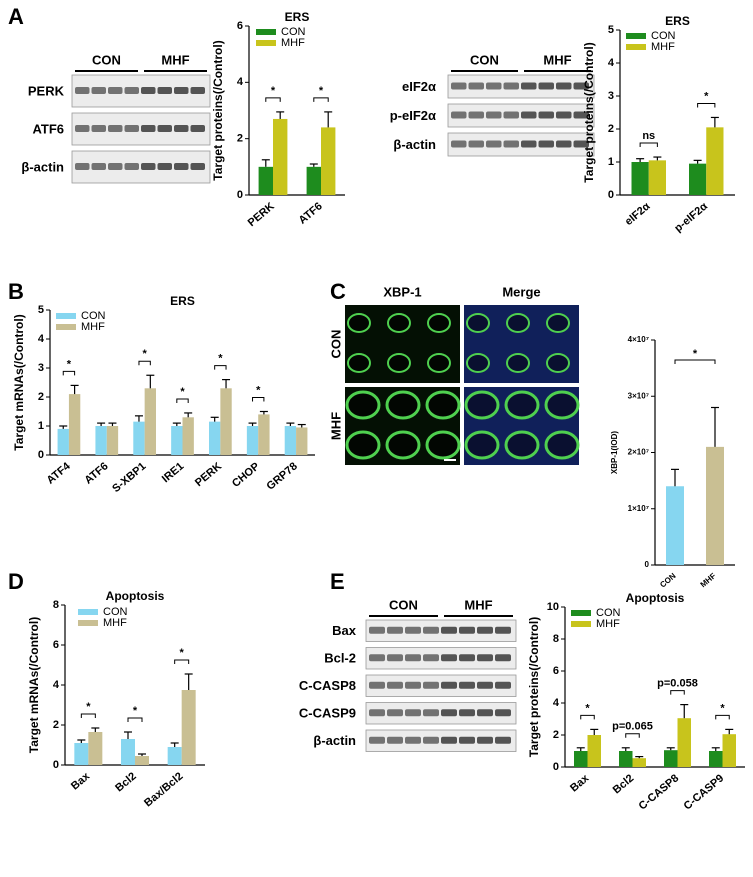 This screenshot has width=753, height=877. Describe the element at coordinates (414, 144) in the screenshot. I see `blot-row-label: β-actin` at that location.